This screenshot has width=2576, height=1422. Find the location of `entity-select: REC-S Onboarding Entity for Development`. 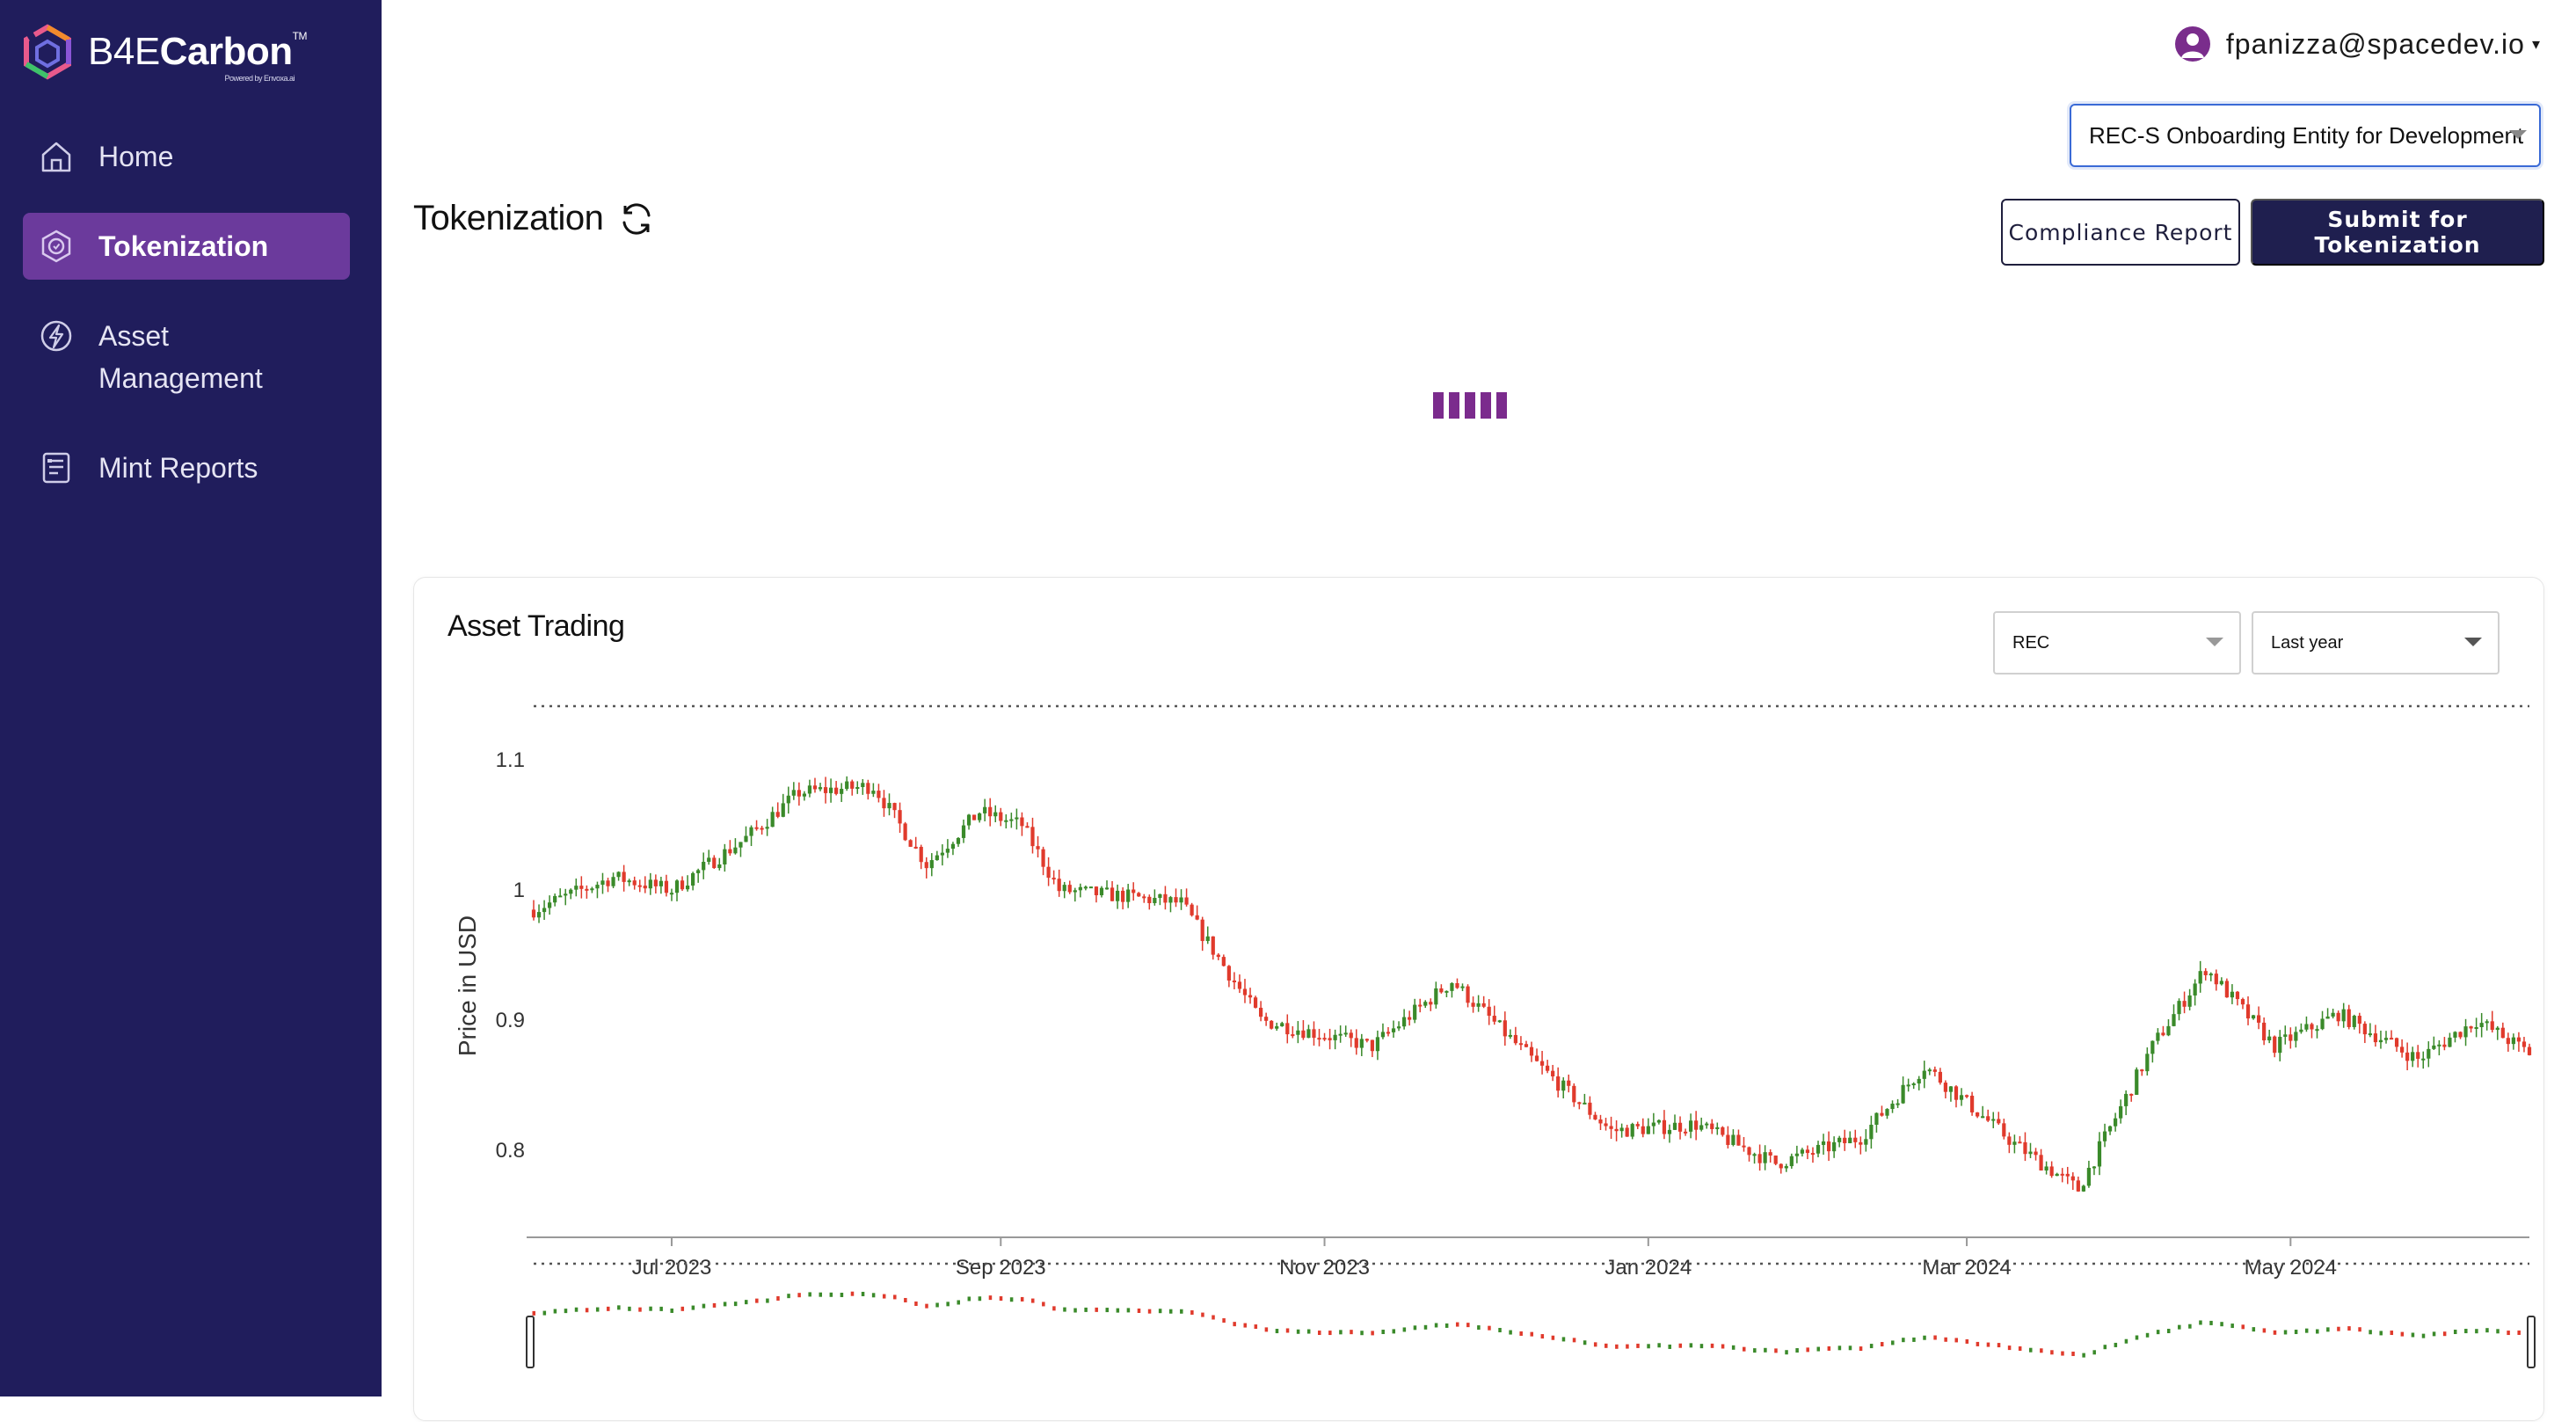

entity-select: REC-S Onboarding Entity for Development is located at coordinates (2305, 135).